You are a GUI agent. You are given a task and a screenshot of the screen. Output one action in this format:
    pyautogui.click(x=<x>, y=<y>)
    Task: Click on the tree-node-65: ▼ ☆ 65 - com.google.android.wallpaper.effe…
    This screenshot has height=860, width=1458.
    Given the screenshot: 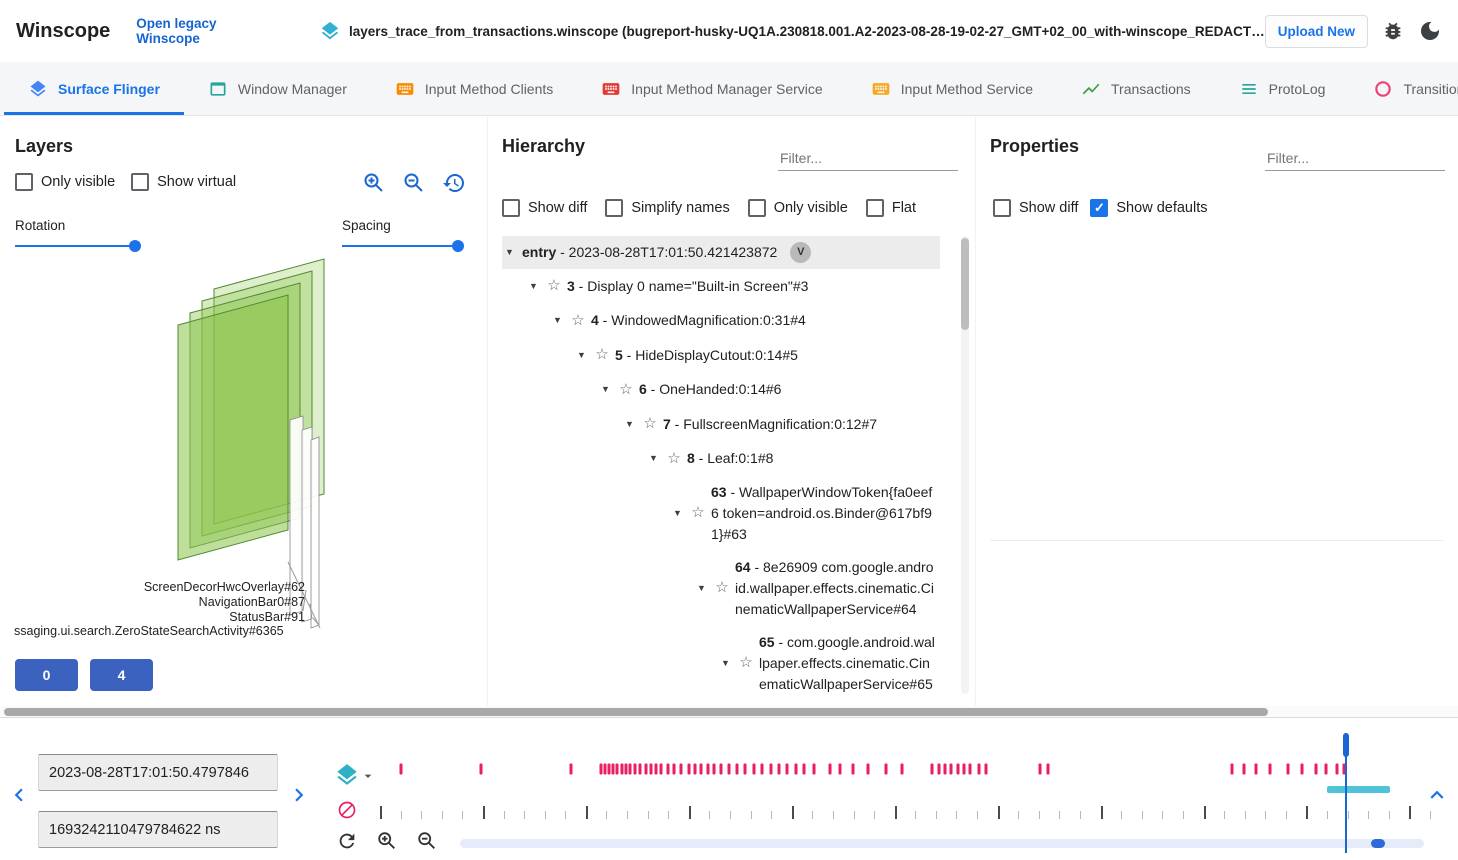 What is the action you would take?
    pyautogui.click(x=829, y=663)
    